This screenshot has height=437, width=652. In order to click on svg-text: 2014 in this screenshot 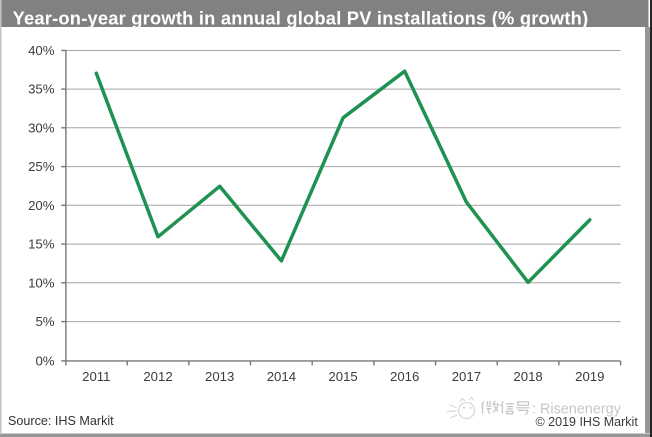, I will do `click(281, 376)`.